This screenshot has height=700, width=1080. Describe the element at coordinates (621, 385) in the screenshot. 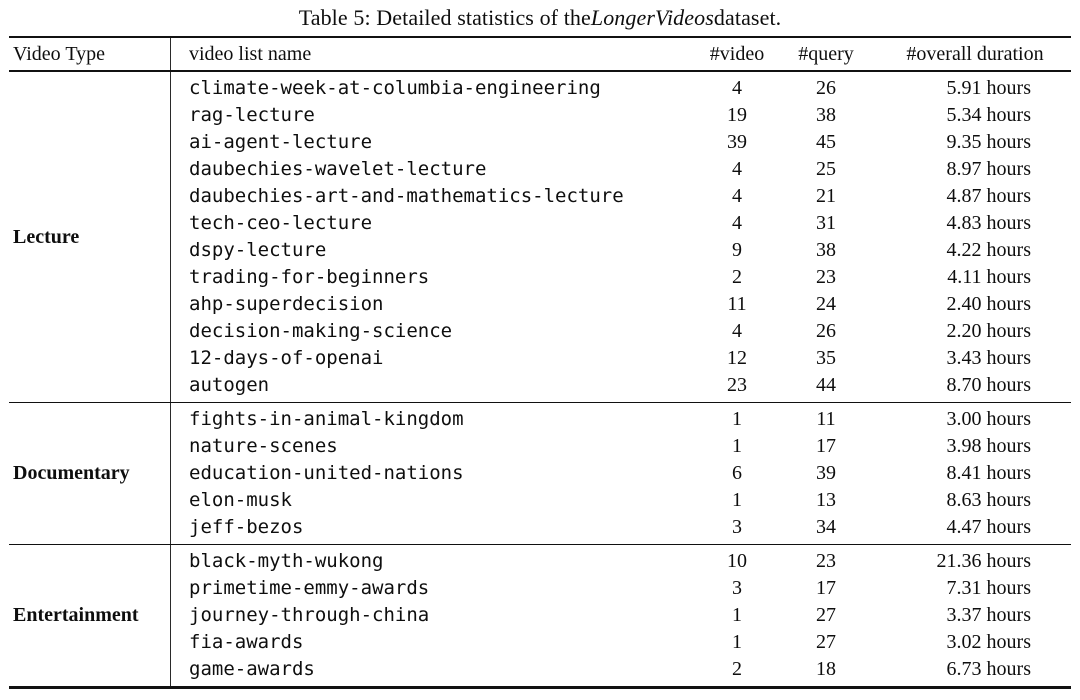

I see `table-row: autogen 23 44 8.70 hours` at that location.